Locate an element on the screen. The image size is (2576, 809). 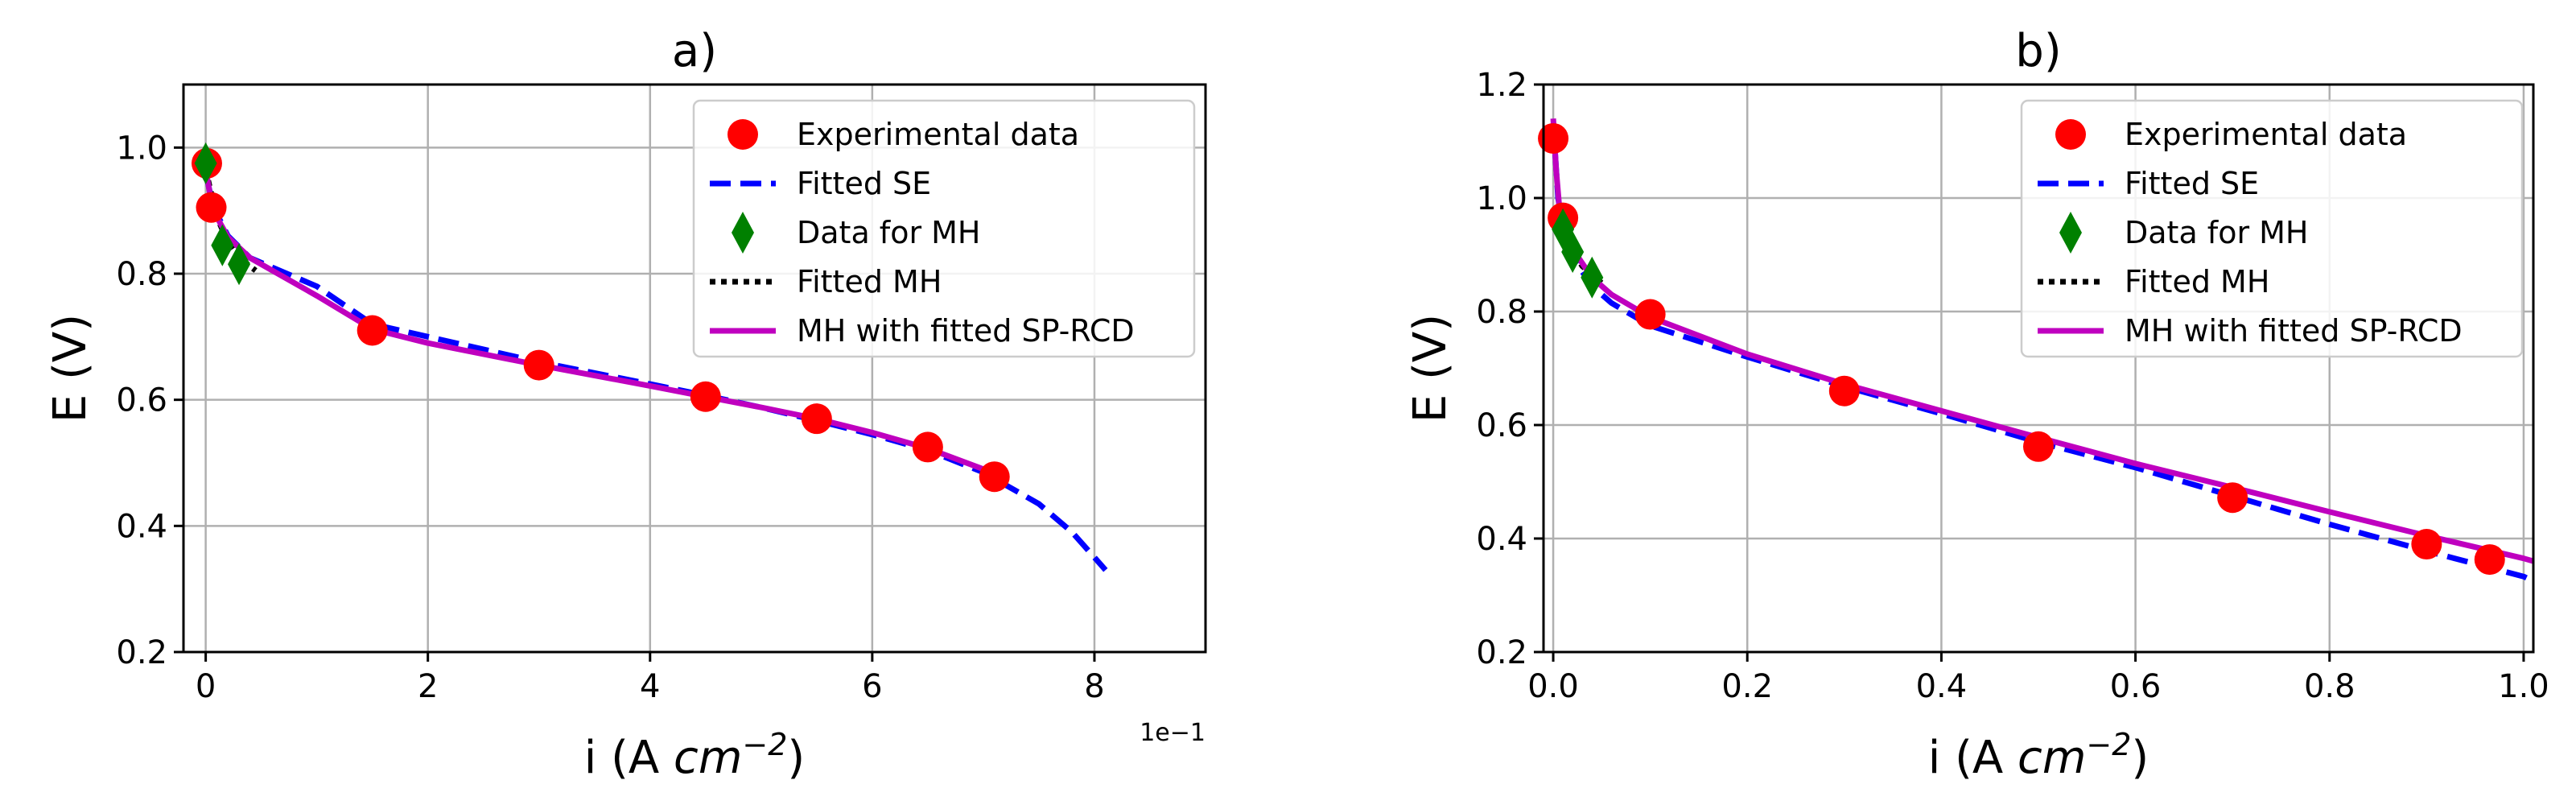
x-tick-label: 0.0 is located at coordinates (1553, 687).